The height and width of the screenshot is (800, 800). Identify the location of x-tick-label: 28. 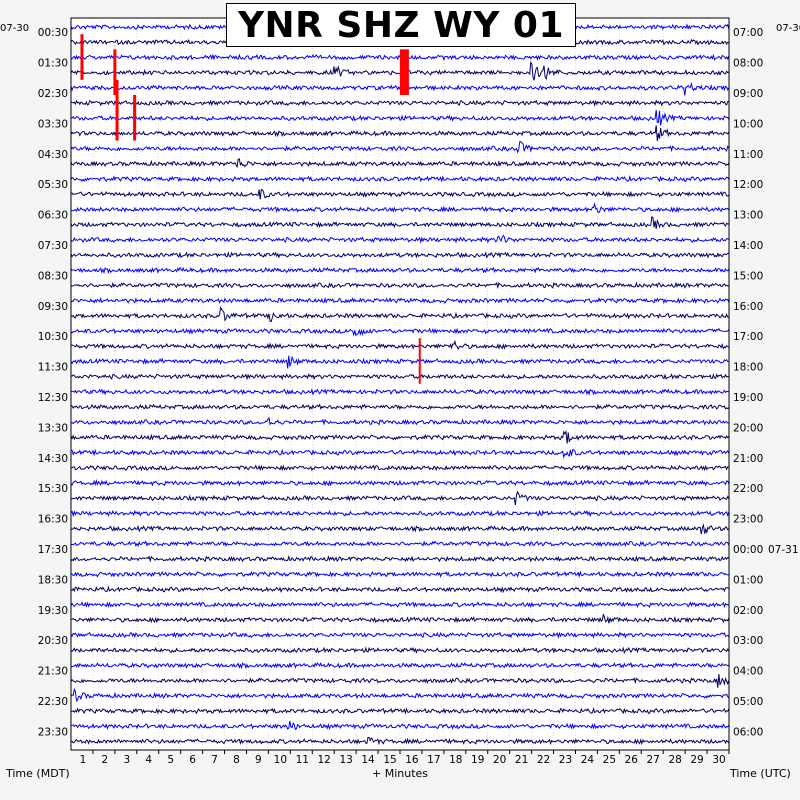
(674, 760).